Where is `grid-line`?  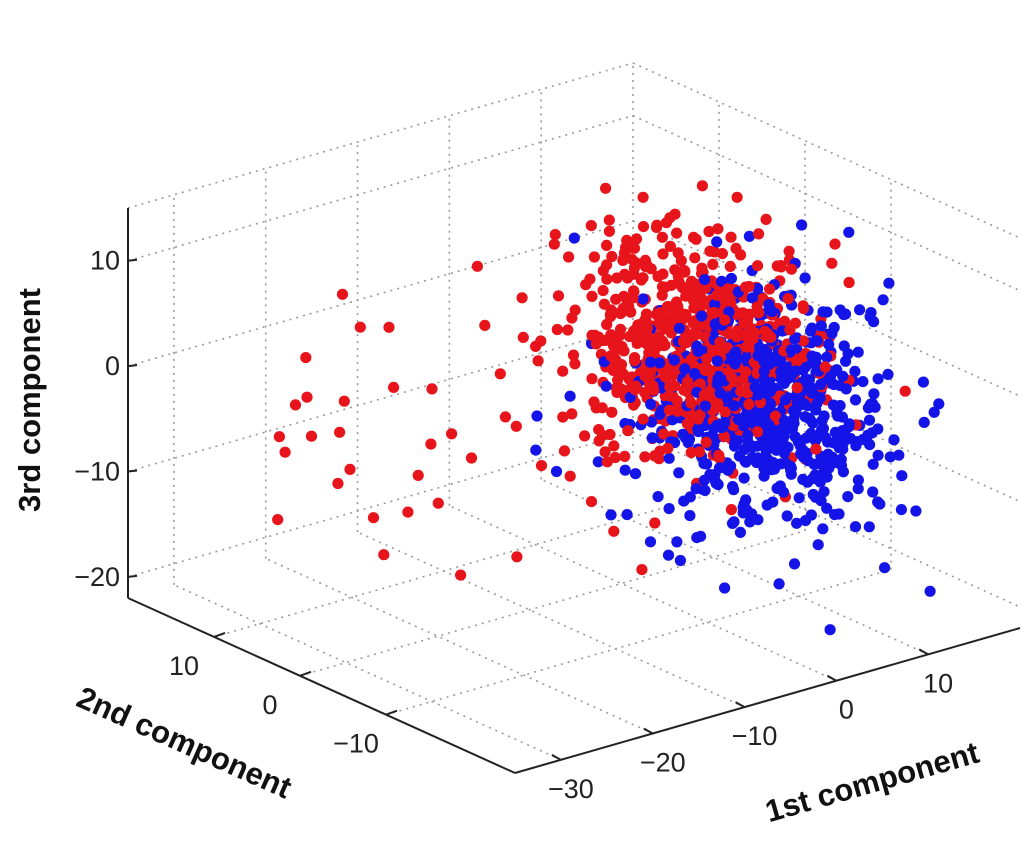 grid-line is located at coordinates (459, 646).